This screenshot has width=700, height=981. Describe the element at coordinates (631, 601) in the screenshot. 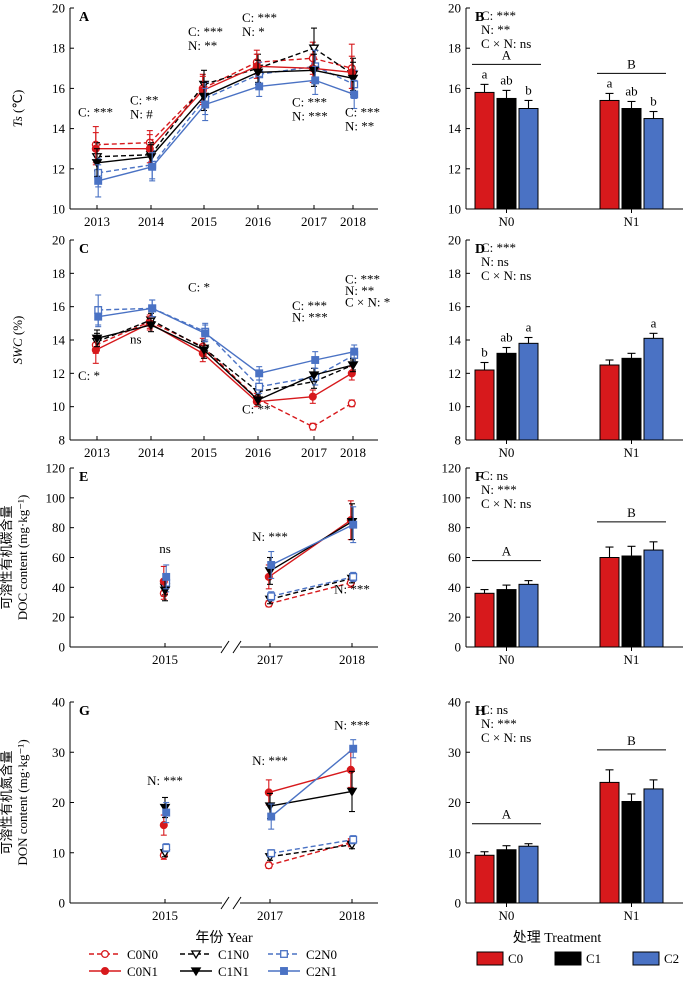

I see `bar-c1-n1` at that location.